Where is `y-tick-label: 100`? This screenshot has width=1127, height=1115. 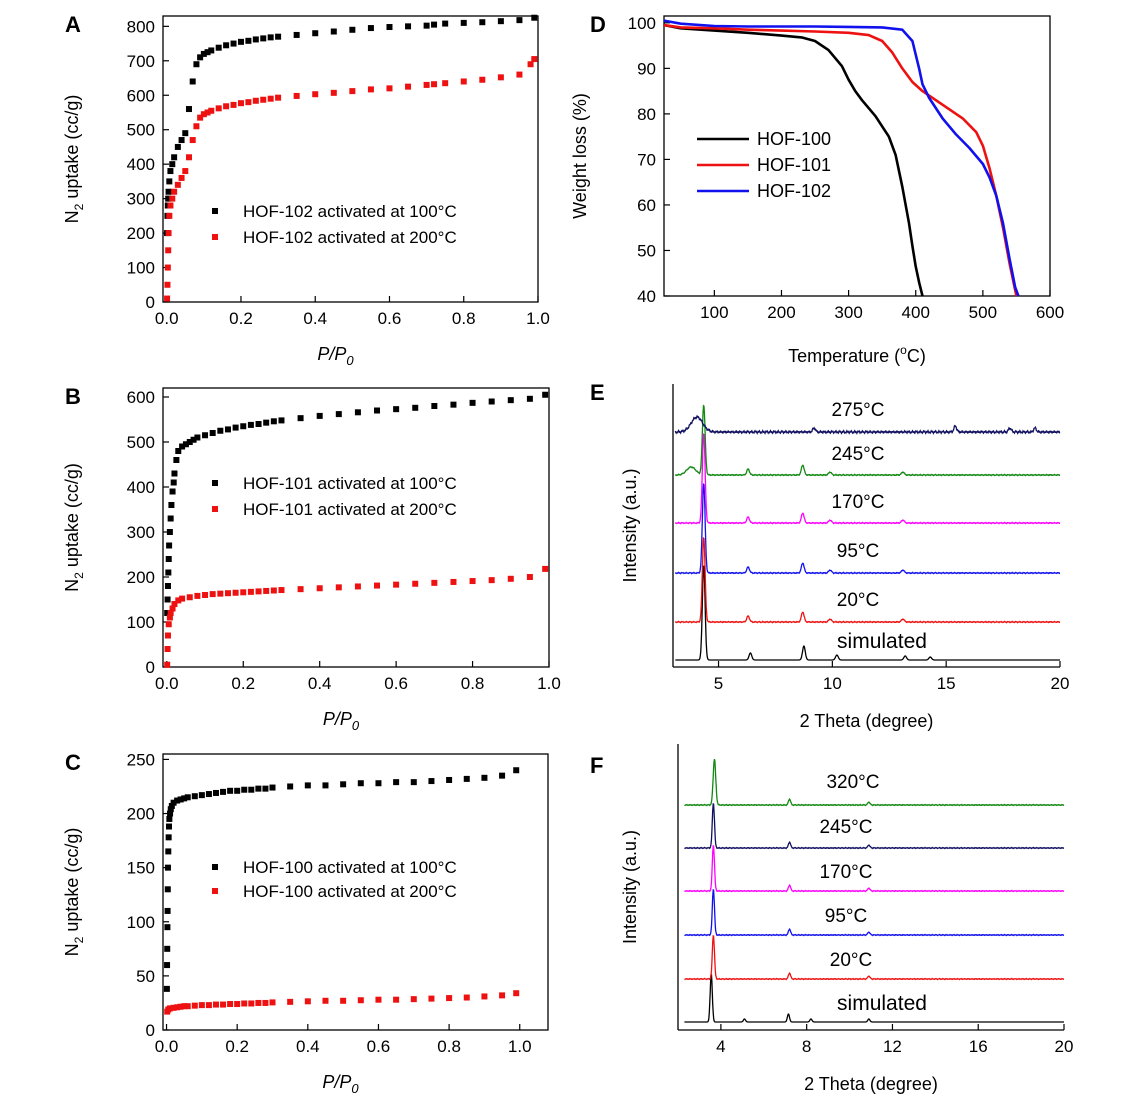
y-tick-label: 100 is located at coordinates (642, 23).